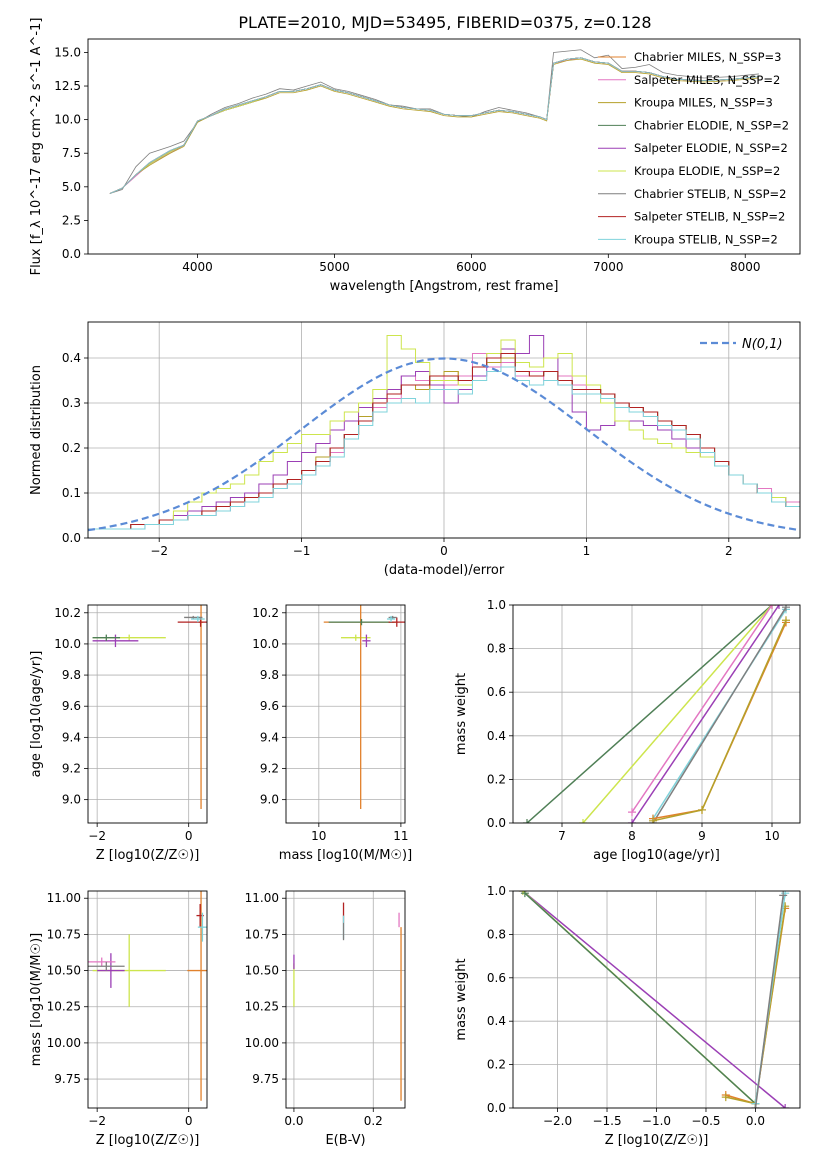 The height and width of the screenshot is (1170, 819). Describe the element at coordinates (64, 1007) in the screenshot. I see `y-tick-label: 10.25` at that location.